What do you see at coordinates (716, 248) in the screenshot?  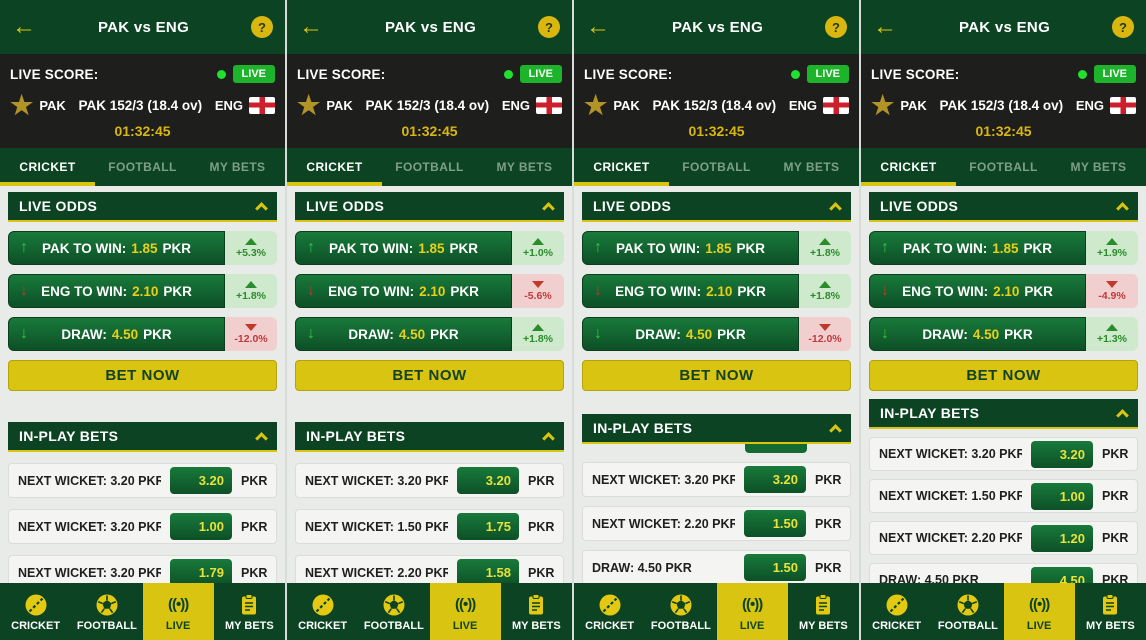 I see `odds-button-pak: ↑ PAK TO WIN: 1.85 PKR +1.8%` at bounding box center [716, 248].